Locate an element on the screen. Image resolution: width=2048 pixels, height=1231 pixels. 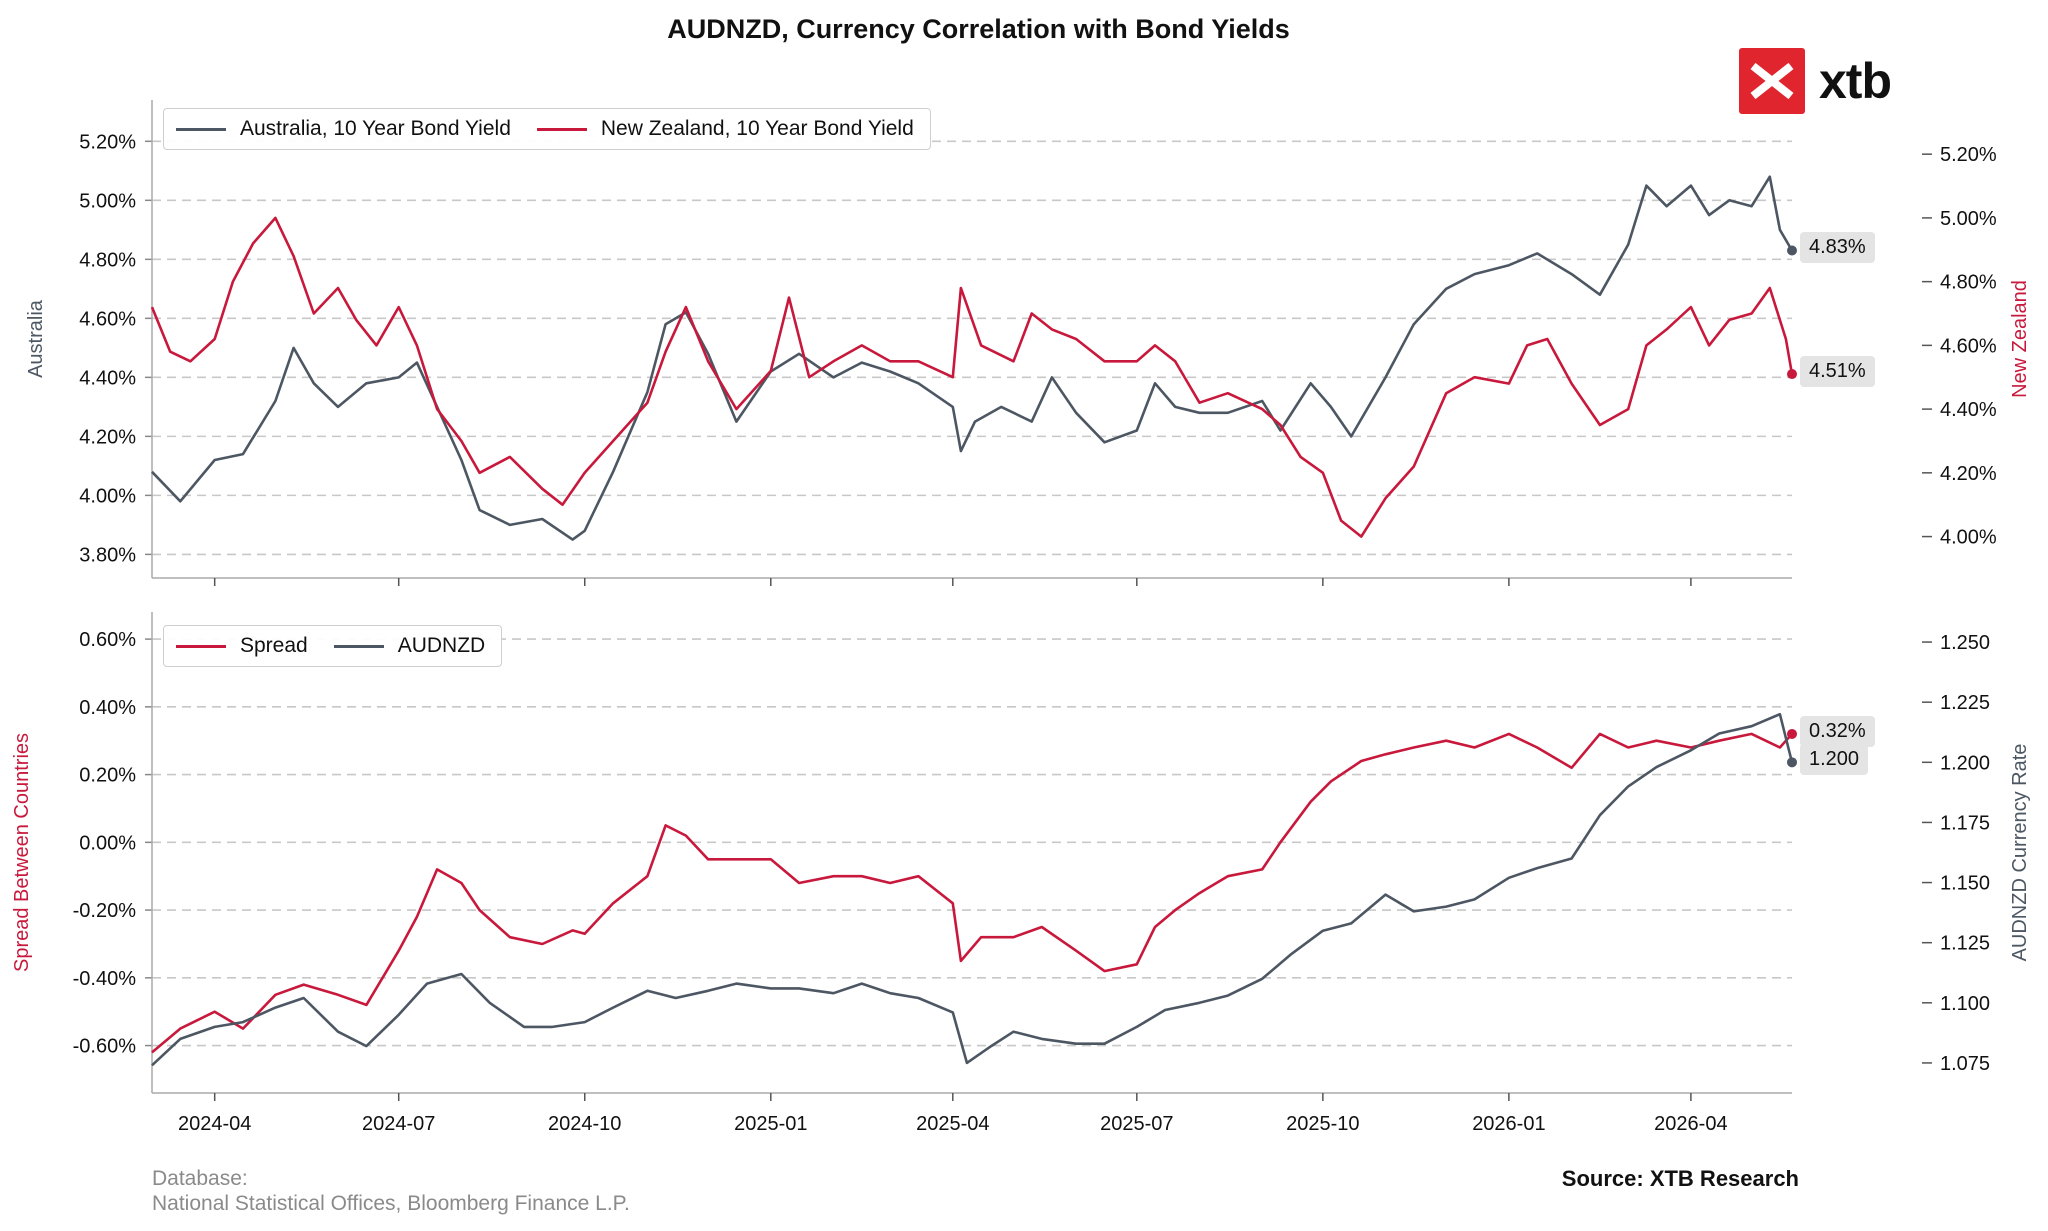
legend-swatch-audnzd is located at coordinates (358, 646).